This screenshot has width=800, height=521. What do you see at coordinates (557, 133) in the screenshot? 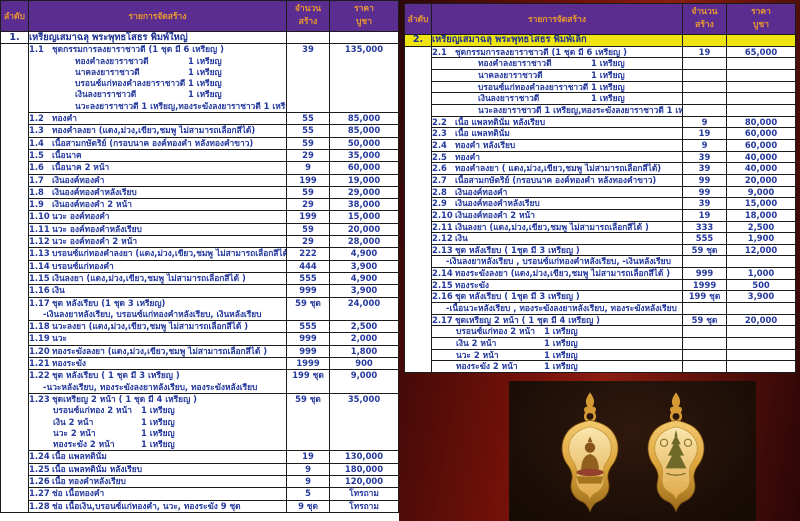
I see `item-cell: 2.3 เนื้อ แพลทตินั่ม` at bounding box center [557, 133].